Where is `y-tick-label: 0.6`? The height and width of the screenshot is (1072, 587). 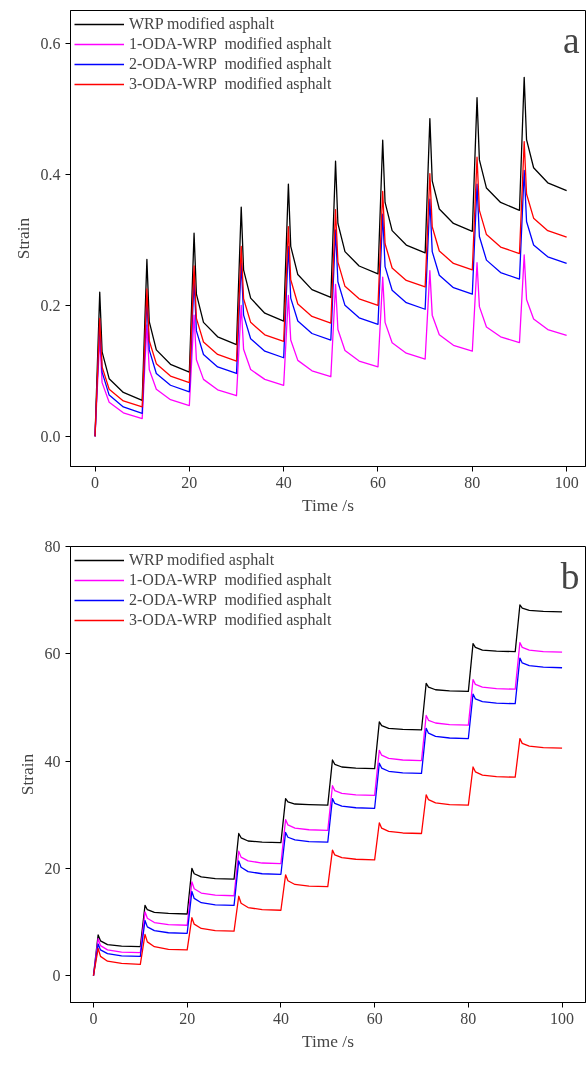
y-tick-label: 0.6 is located at coordinates (50, 43).